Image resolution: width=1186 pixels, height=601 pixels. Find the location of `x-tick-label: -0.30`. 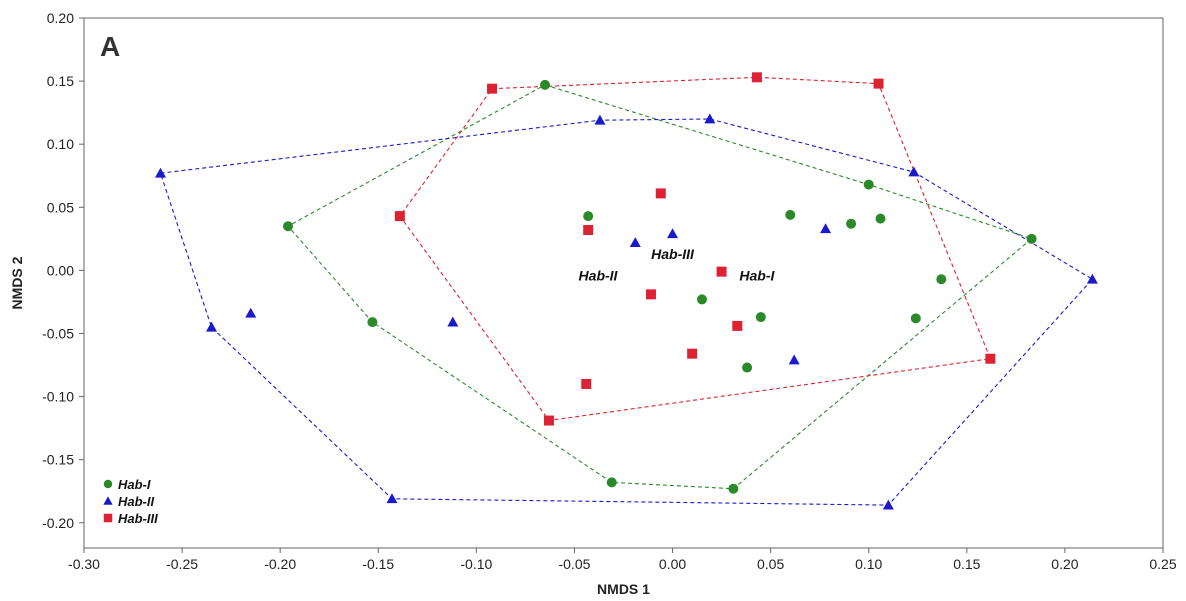

x-tick-label: -0.30 is located at coordinates (84, 564).